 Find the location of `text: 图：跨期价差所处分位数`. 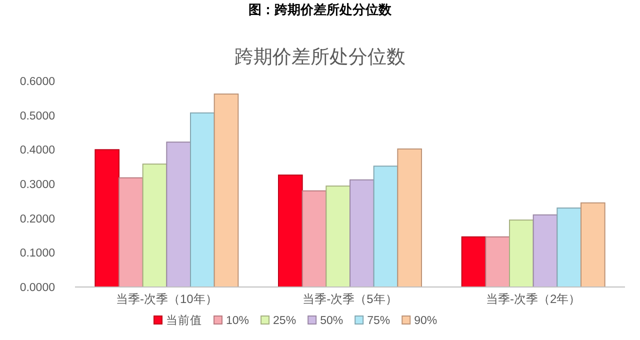

text: 图：跨期价差所处分位数 is located at coordinates (320, 9).